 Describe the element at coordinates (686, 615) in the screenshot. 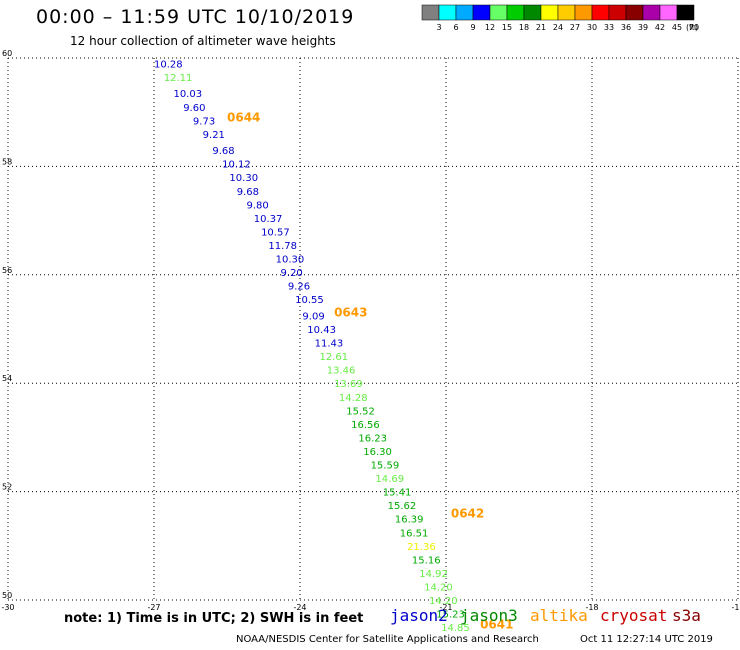

I see `satellite-label-s3a: s3a` at that location.